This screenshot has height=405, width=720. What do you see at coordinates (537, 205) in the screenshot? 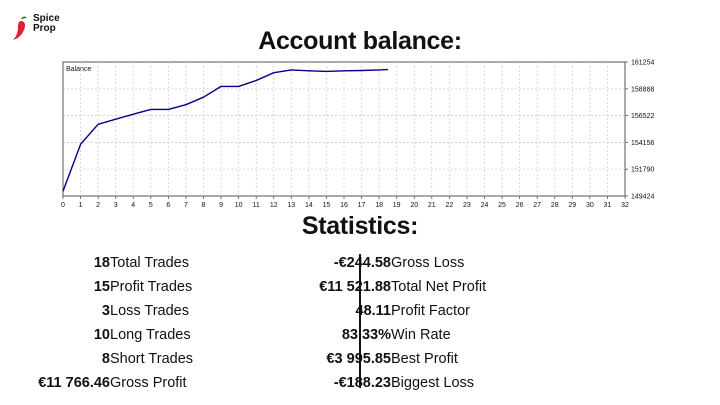
I see `x-tick-label: 27` at bounding box center [537, 205].